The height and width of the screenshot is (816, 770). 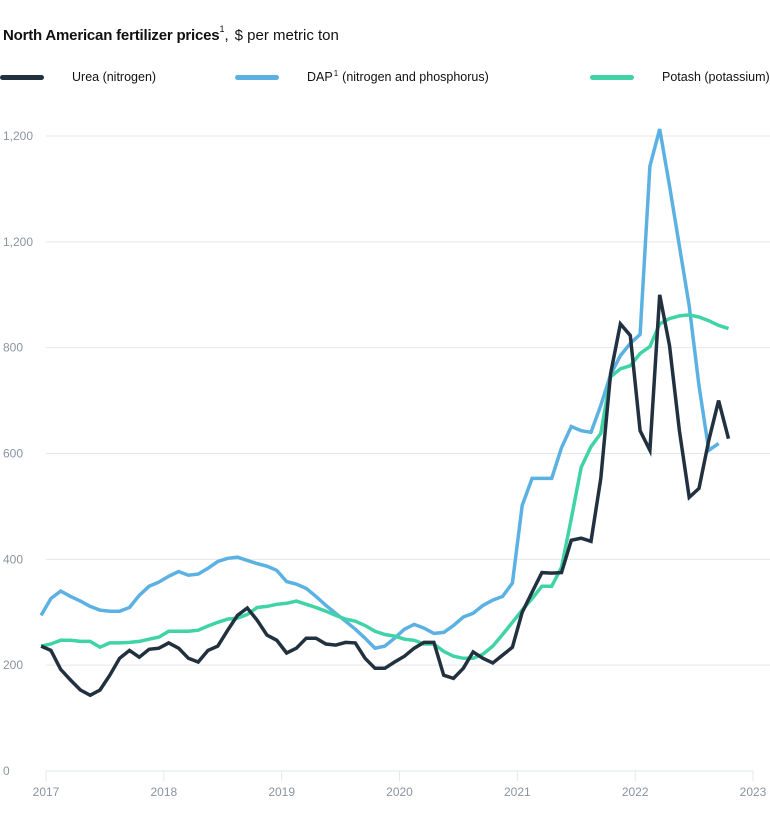 I want to click on legend-footnote-dap: 1, so click(x=336, y=73).